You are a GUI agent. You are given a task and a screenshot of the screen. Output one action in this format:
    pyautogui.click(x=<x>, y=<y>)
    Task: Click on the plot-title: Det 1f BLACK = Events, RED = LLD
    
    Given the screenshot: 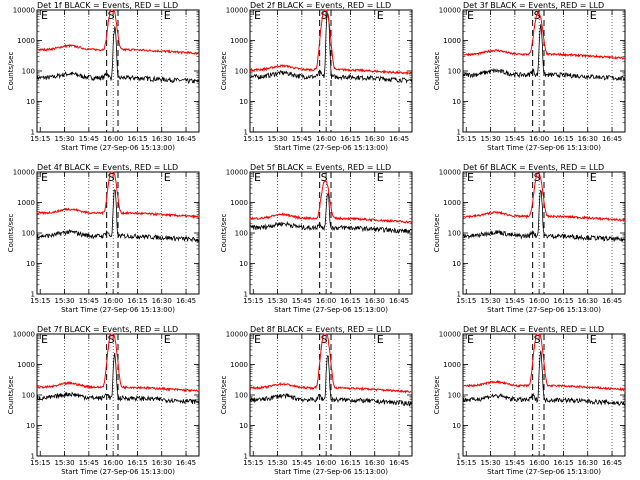 What is the action you would take?
    pyautogui.click(x=107, y=5)
    